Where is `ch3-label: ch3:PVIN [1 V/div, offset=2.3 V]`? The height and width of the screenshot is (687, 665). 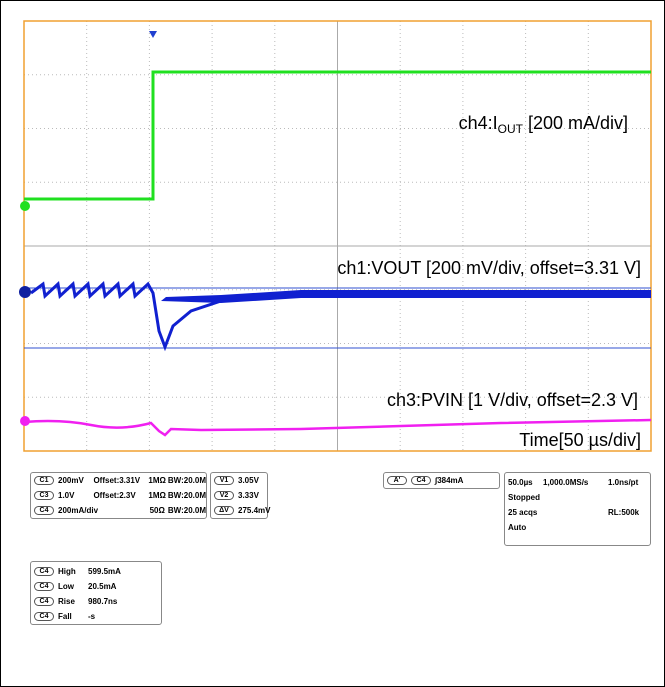
ch3-label: ch3:PVIN [1 V/div, offset=2.3 V] is located at coordinates (512, 400).